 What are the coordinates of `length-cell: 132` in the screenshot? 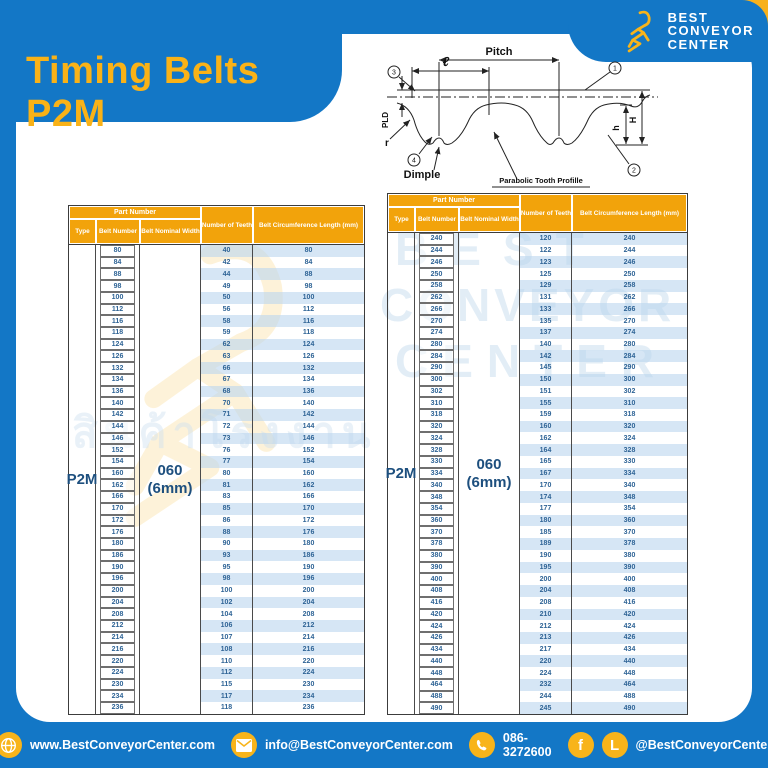 It's located at (308, 368).